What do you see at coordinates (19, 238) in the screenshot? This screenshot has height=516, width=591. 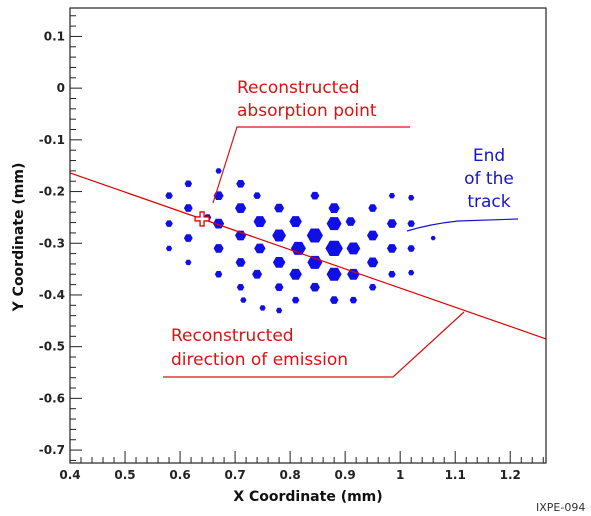 I see `y-axis-title: Y Coordinate (mm)` at bounding box center [19, 238].